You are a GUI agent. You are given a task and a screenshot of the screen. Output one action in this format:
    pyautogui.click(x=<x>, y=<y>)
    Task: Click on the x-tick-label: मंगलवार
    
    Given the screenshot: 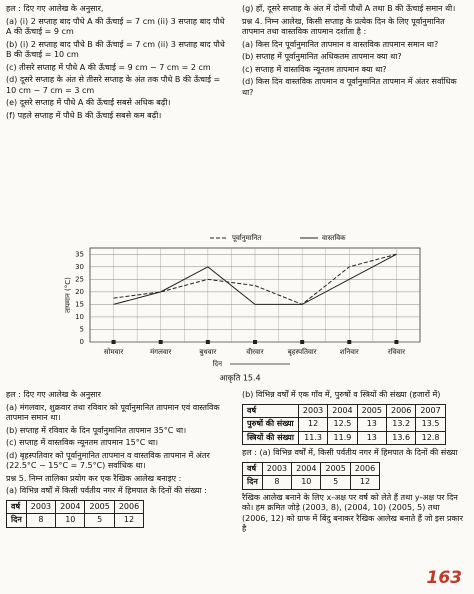 What is the action you would take?
    pyautogui.click(x=161, y=352)
    